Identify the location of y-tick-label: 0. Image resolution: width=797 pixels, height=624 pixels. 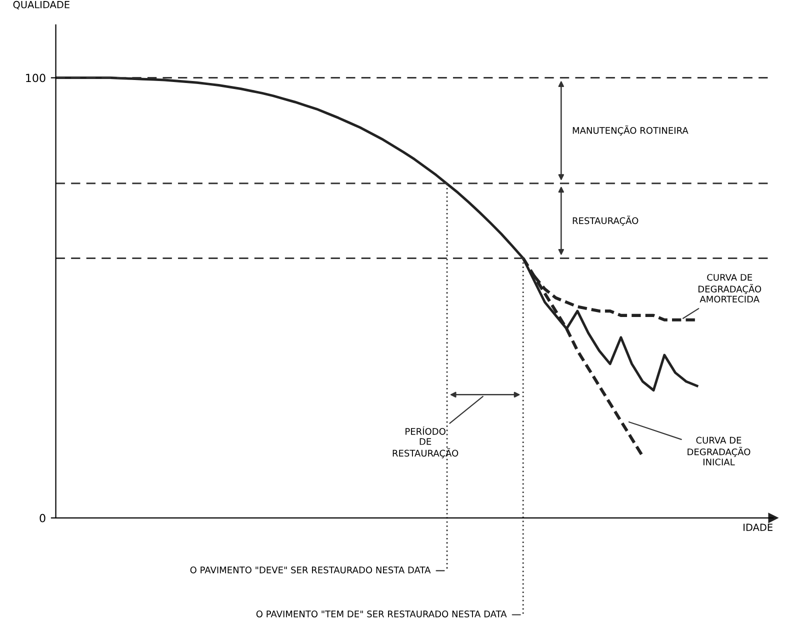
(43, 518).